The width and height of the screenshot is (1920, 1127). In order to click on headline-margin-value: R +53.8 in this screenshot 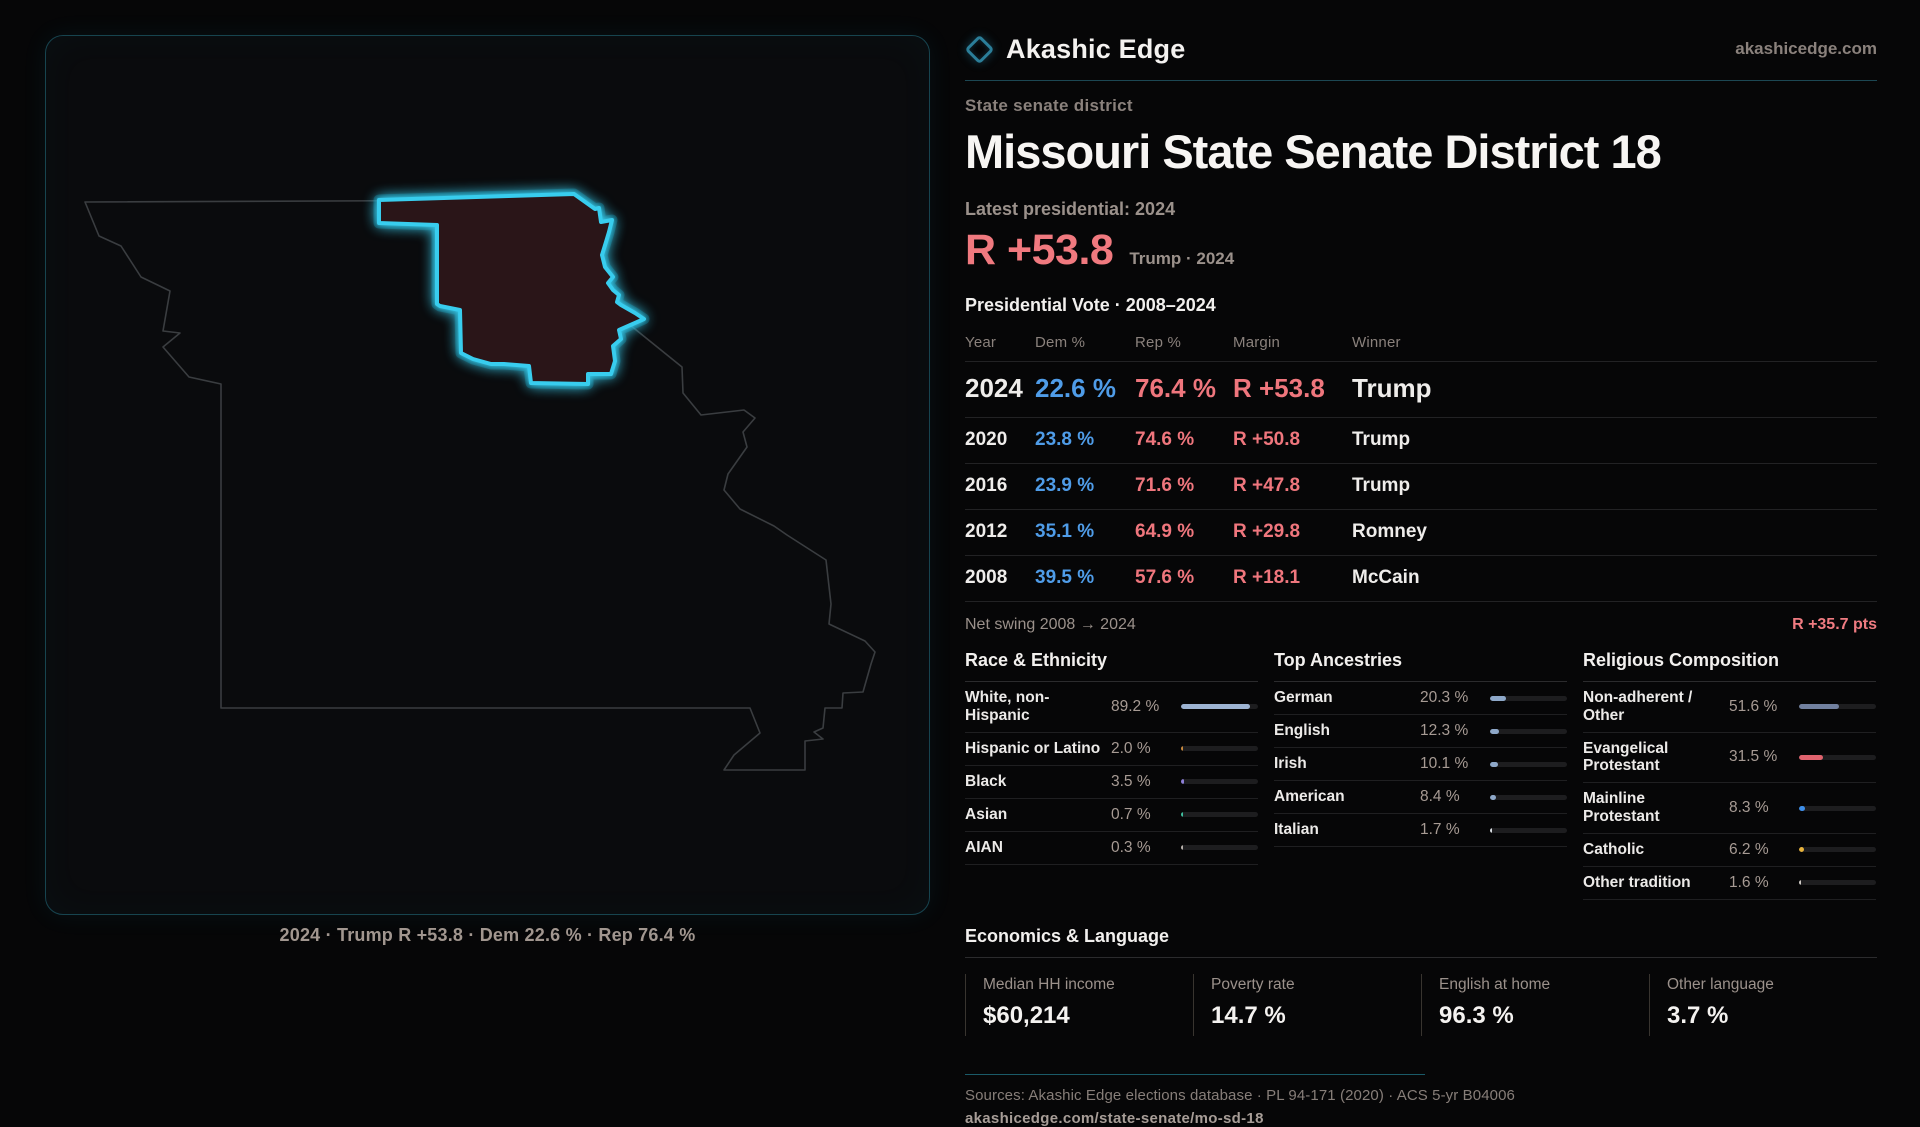, I will do `click(1039, 250)`.